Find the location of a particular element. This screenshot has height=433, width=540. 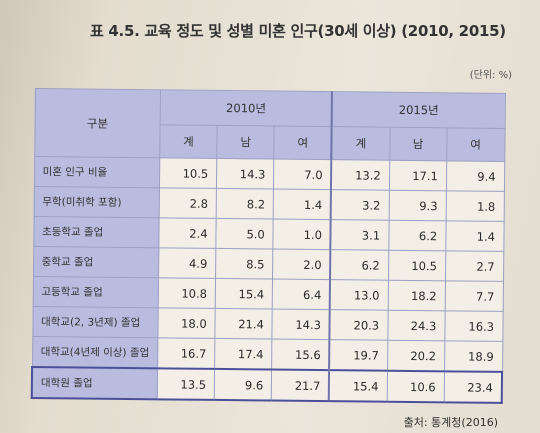

table-row: 무학(미취학 포함) 2.8 8.2 1.4 3.2 9.3 1.8 is located at coordinates (268, 204).